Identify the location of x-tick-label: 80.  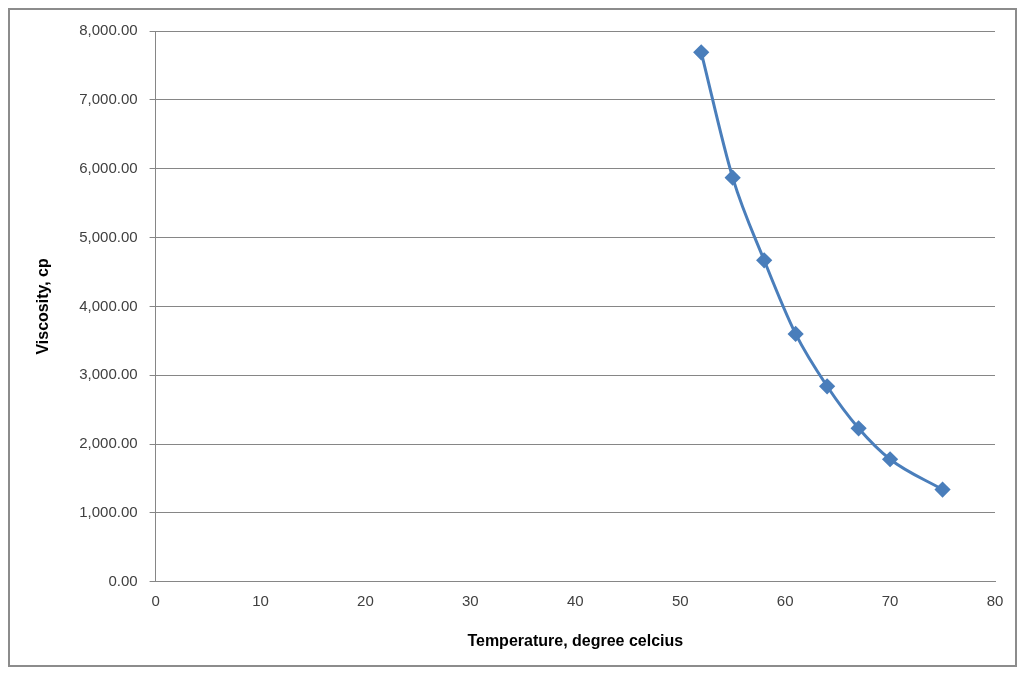
(995, 600).